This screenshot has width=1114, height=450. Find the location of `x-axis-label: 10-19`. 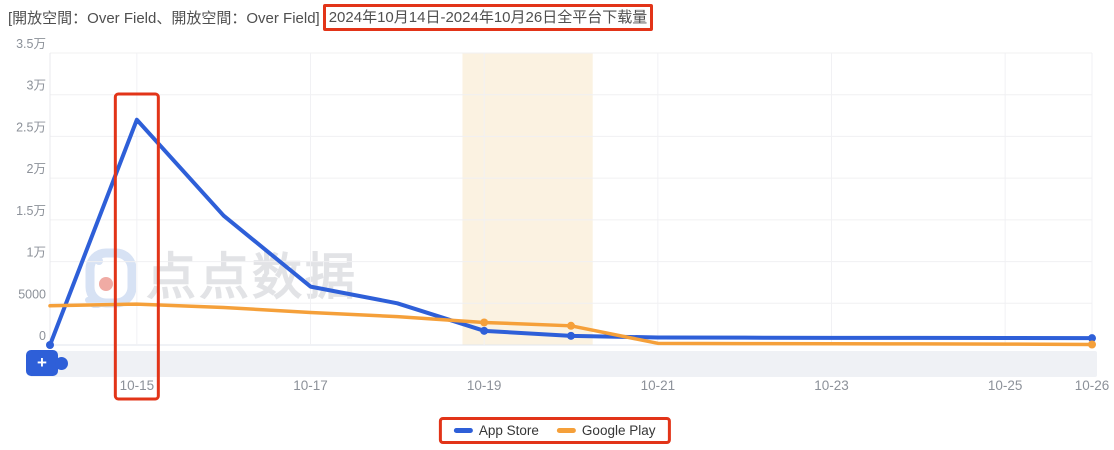

x-axis-label: 10-19 is located at coordinates (484, 385).